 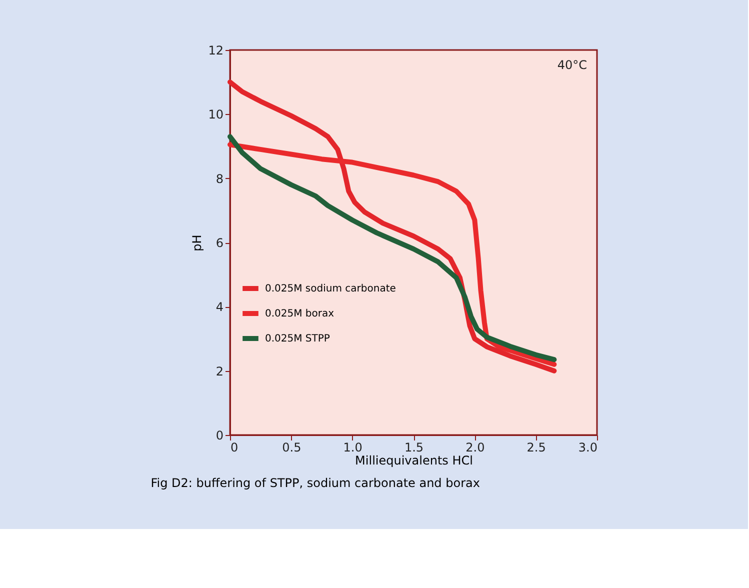 I want to click on legend-label: 0.025M sodium carbonate, so click(x=330, y=289).